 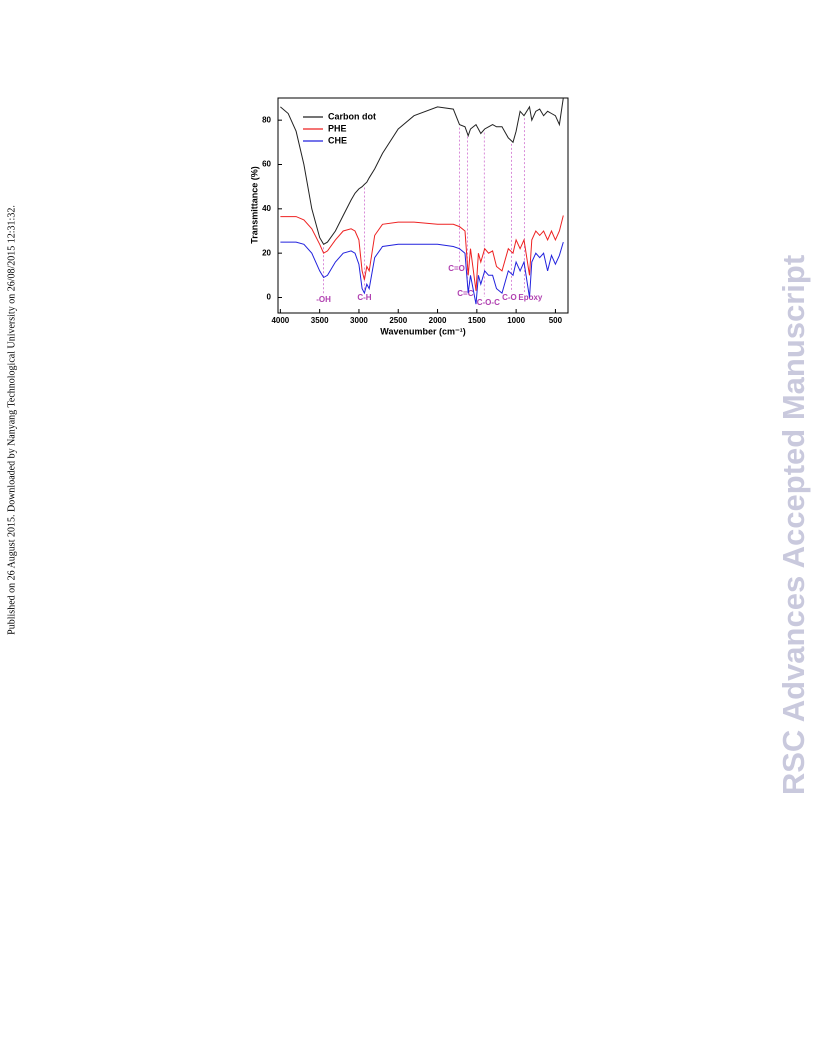 What do you see at coordinates (530, 297) in the screenshot?
I see `annotation-label: Epoxy` at bounding box center [530, 297].